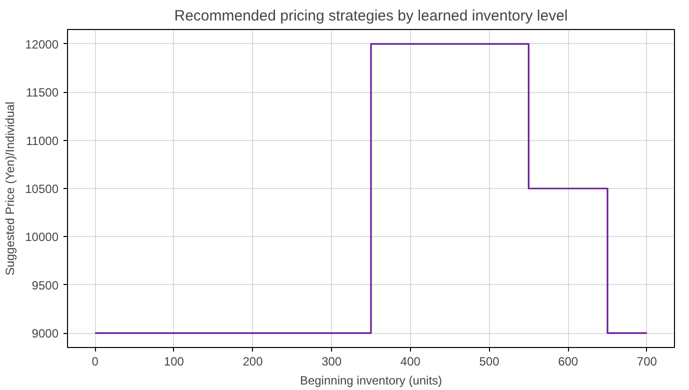  I want to click on chart-title: Recommended pricing strategies by learned inventory level, so click(371, 16).